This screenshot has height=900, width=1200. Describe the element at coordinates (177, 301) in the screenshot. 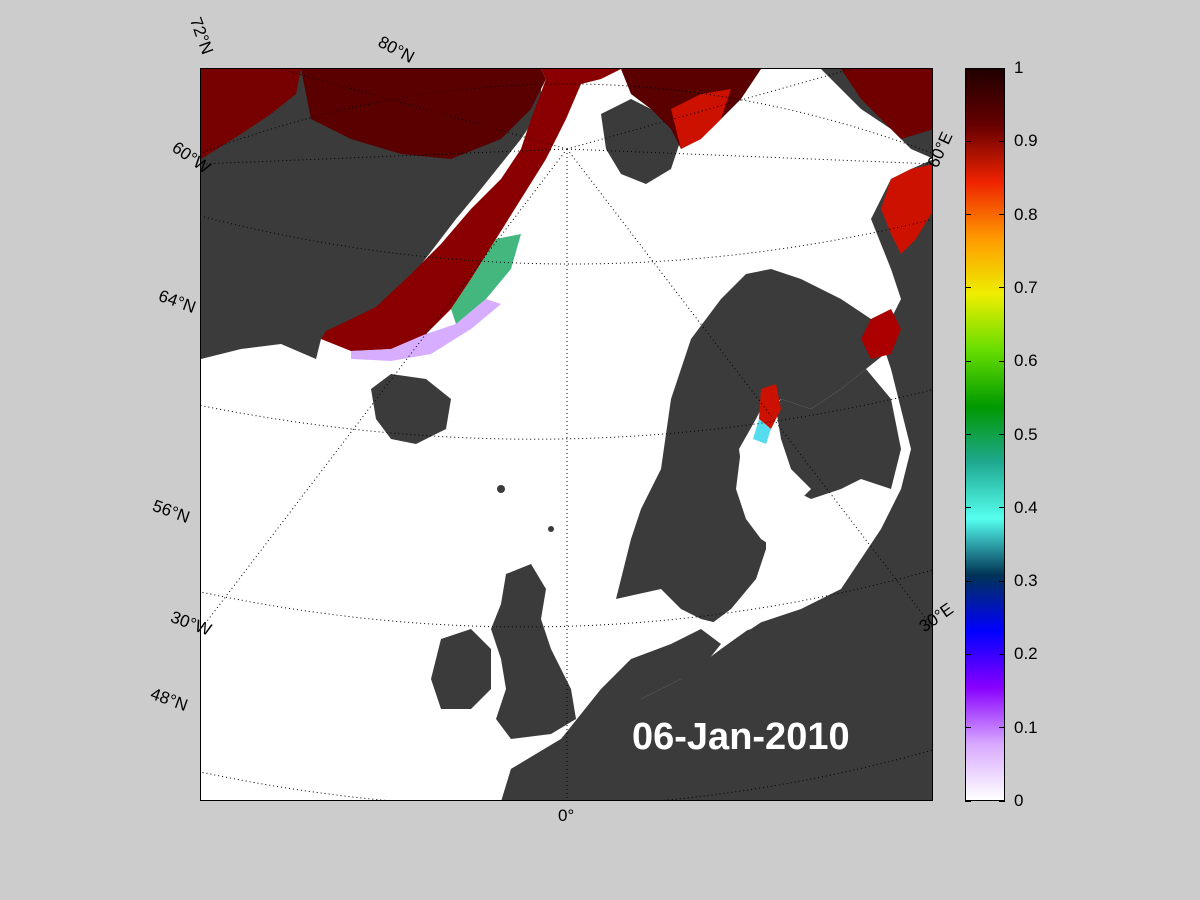

I see `lat-label-64n: 64°N` at that location.